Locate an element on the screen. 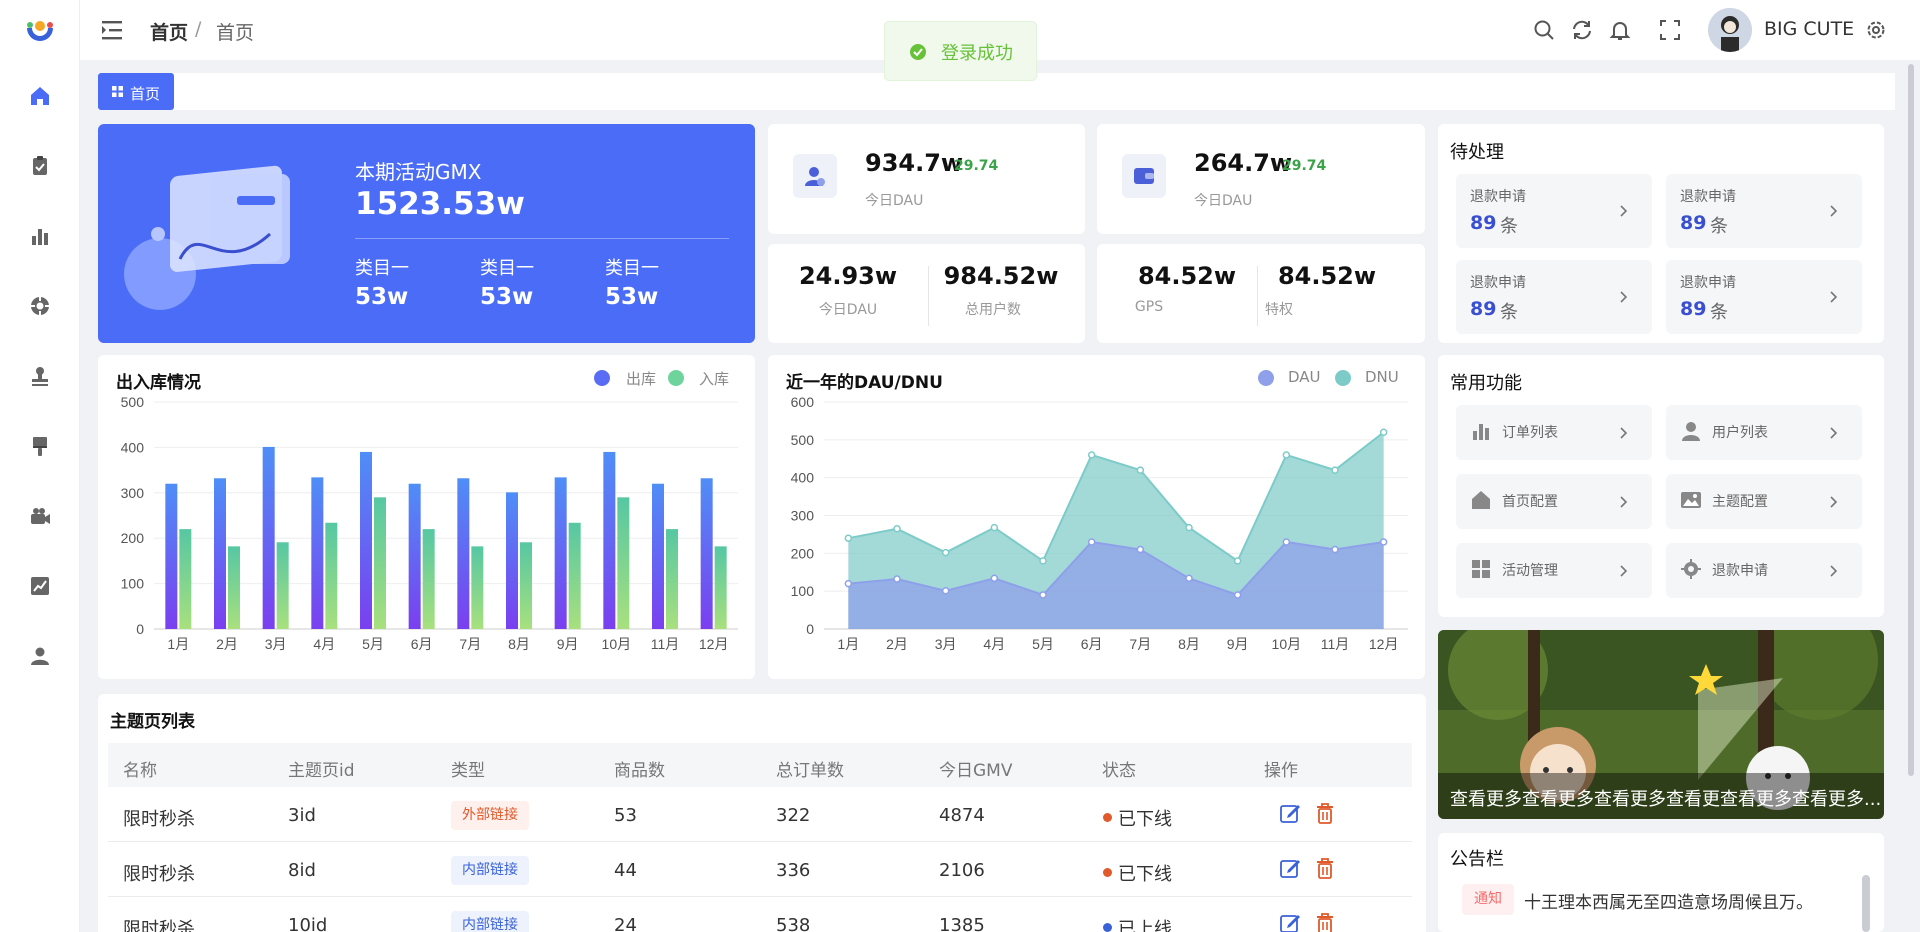 This screenshot has height=932, width=1920. y-tick-label: 600 is located at coordinates (803, 402).